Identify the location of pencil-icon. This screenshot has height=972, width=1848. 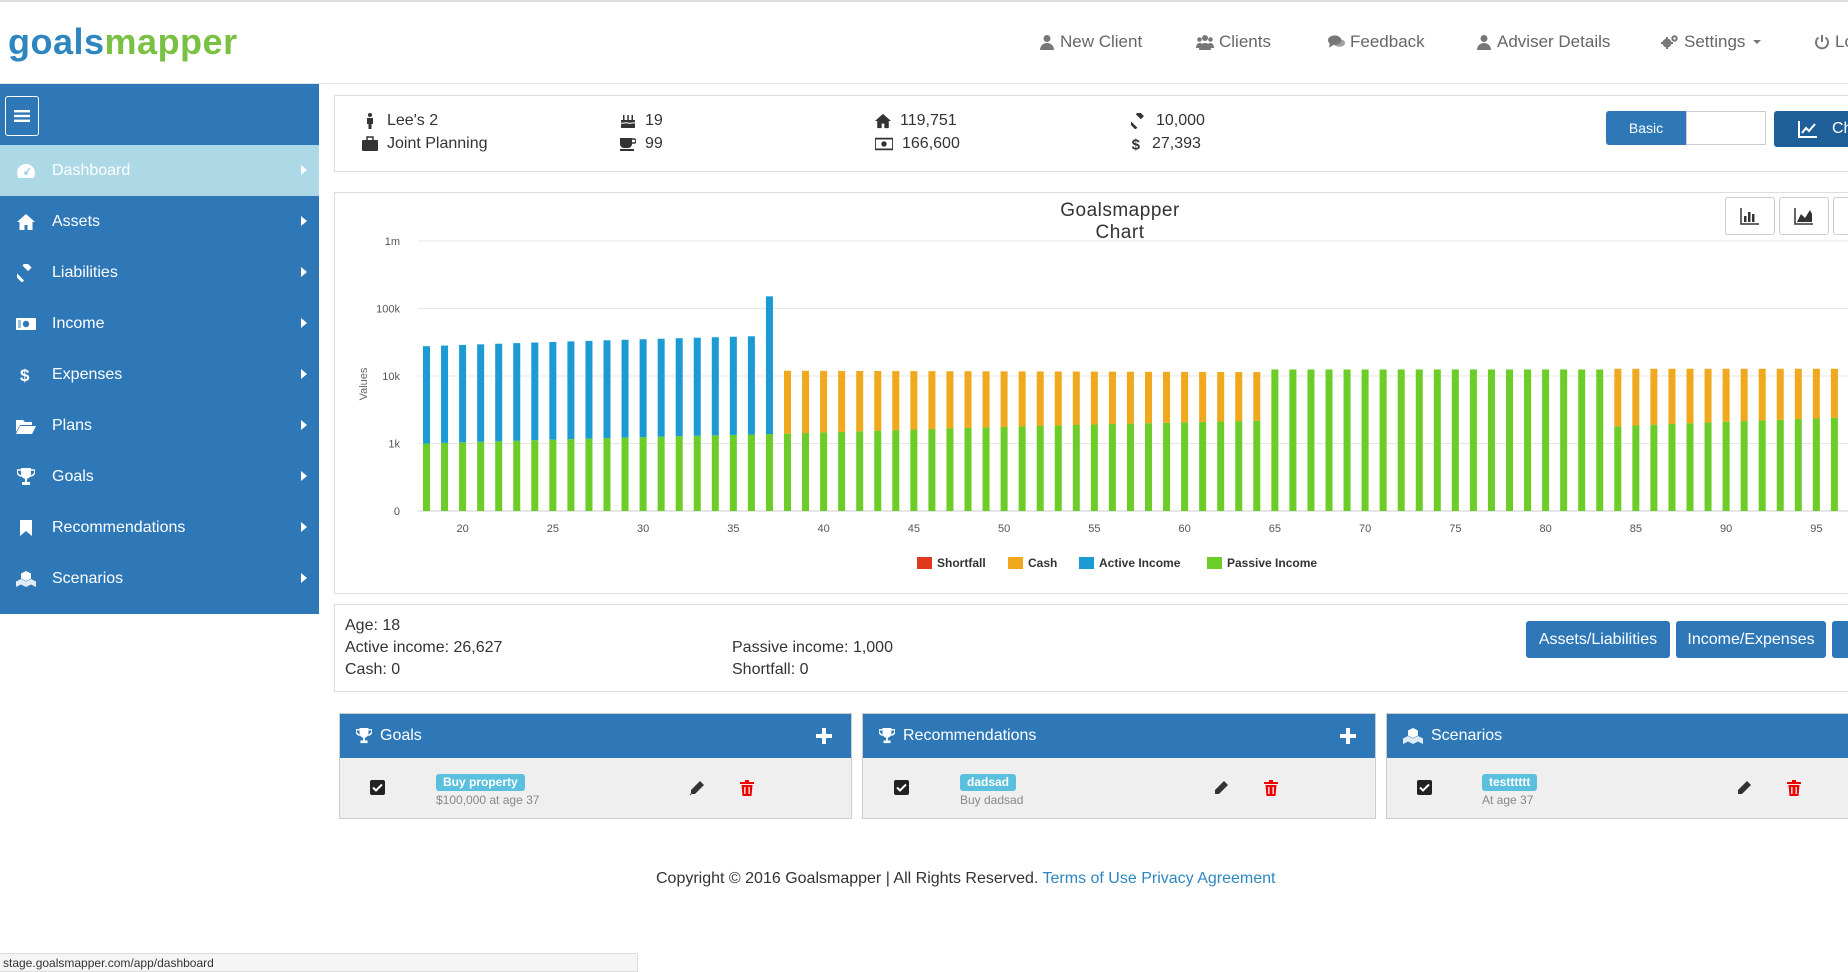
(1221, 787).